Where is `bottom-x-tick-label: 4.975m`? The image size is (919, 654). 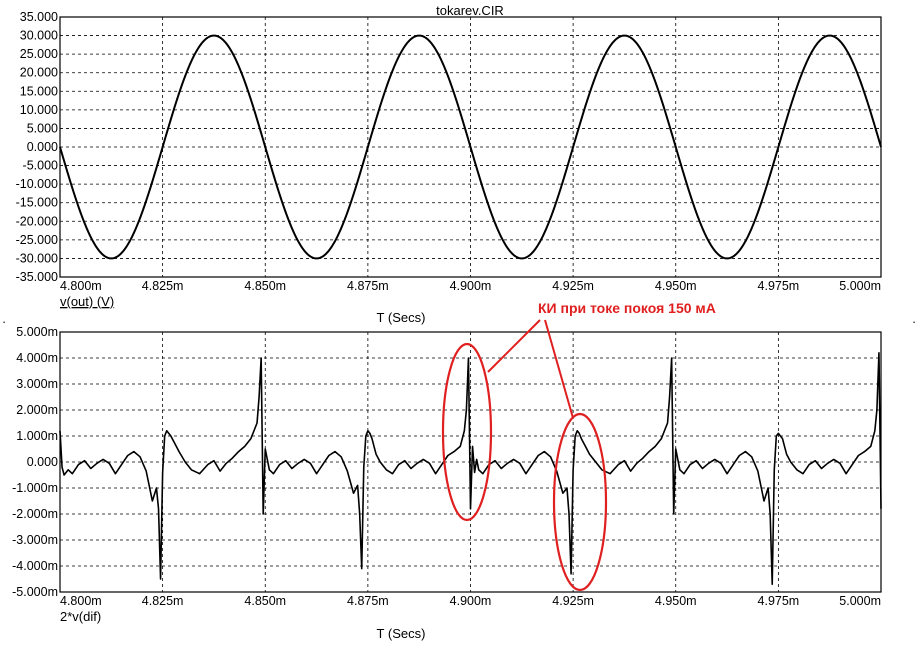
bottom-x-tick-label: 4.975m is located at coordinates (779, 601).